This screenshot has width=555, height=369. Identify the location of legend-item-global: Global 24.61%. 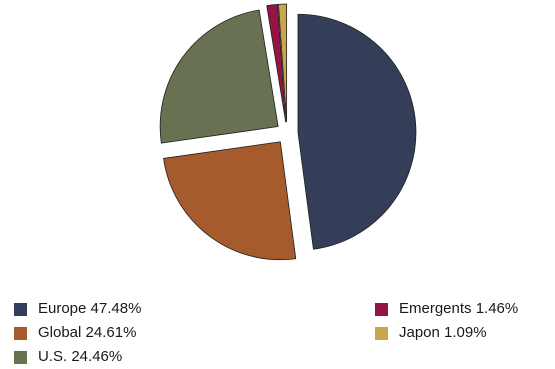
(75, 333).